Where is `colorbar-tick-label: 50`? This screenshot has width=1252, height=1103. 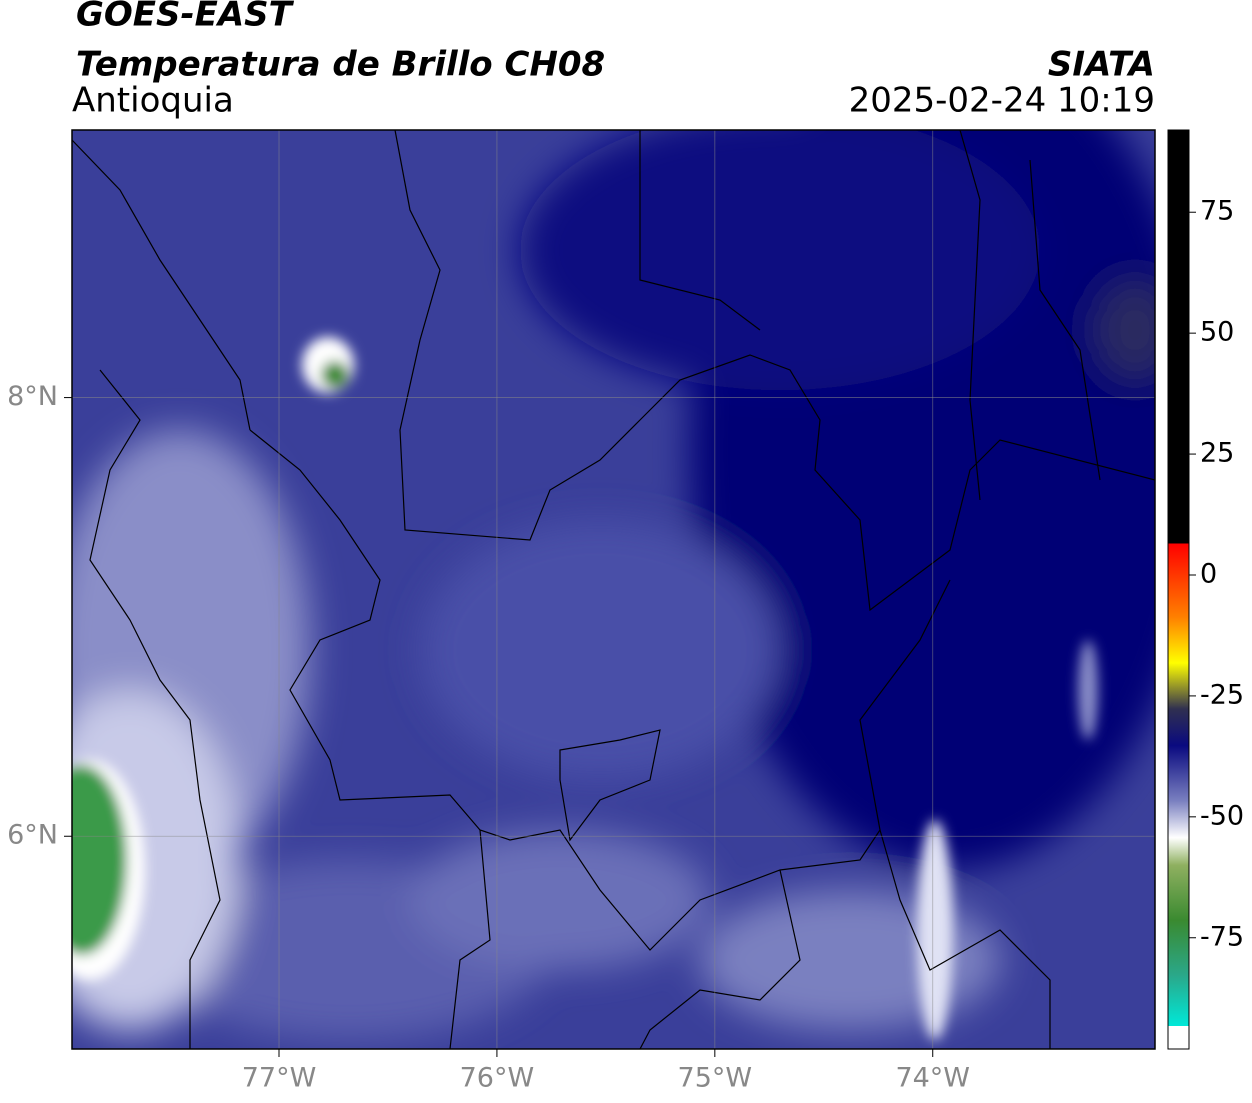 colorbar-tick-label: 50 is located at coordinates (1217, 332).